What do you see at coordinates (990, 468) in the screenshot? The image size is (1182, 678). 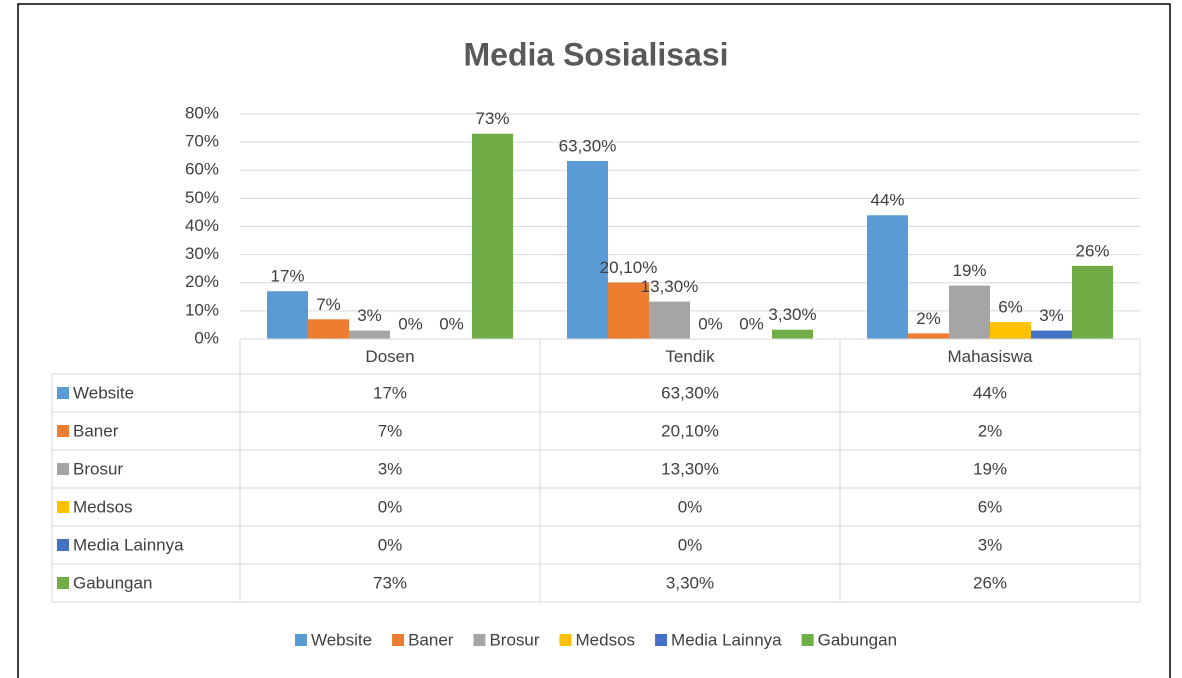 I see `table-cell: 19%` at bounding box center [990, 468].